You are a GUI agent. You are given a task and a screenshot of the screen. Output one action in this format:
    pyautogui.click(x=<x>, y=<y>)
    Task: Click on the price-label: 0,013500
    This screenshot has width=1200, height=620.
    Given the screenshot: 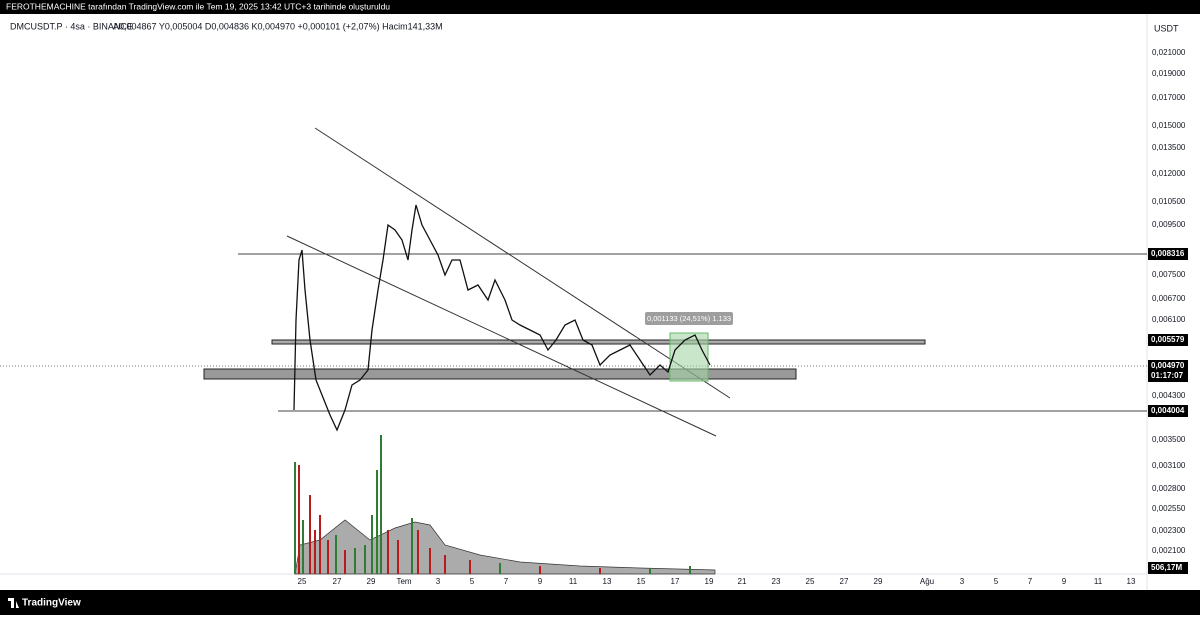 What is the action you would take?
    pyautogui.click(x=1169, y=147)
    